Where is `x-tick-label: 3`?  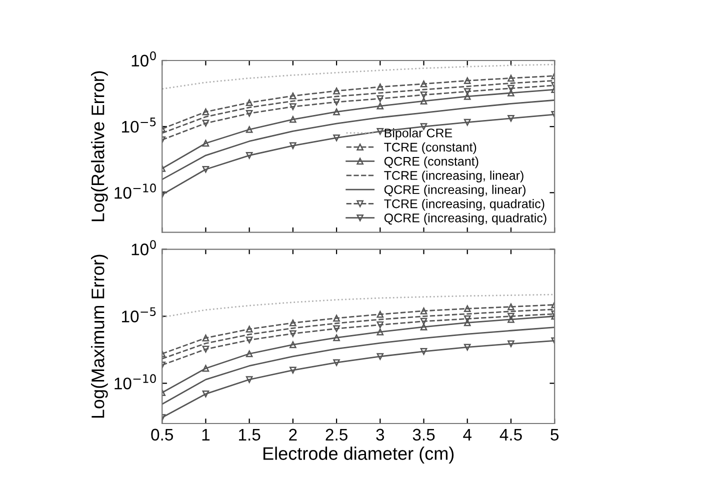 x-tick-label: 3 is located at coordinates (380, 434).